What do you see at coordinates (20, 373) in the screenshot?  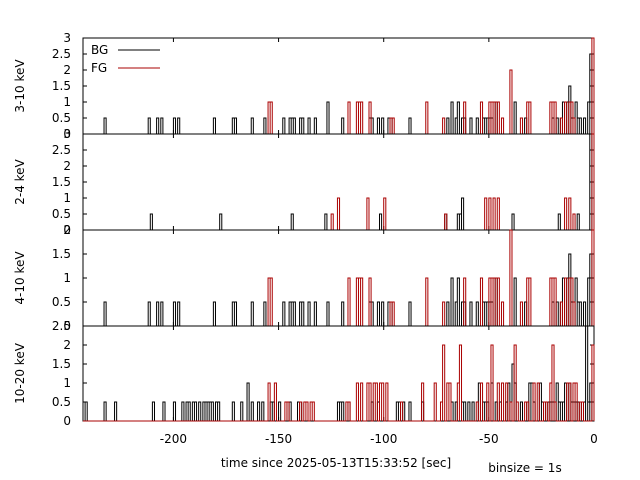 I see `y-axis-label: 10-20 keV` at bounding box center [20, 373].